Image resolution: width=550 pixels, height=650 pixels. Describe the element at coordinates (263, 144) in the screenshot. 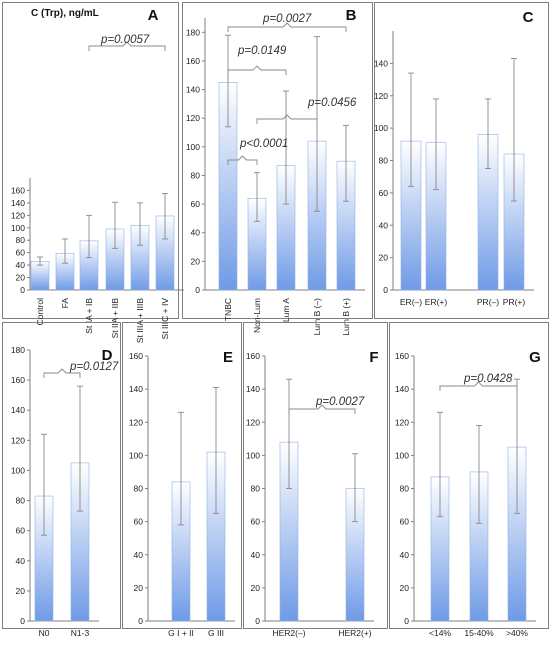

I see `p-value-label: p<0.0001` at that location.